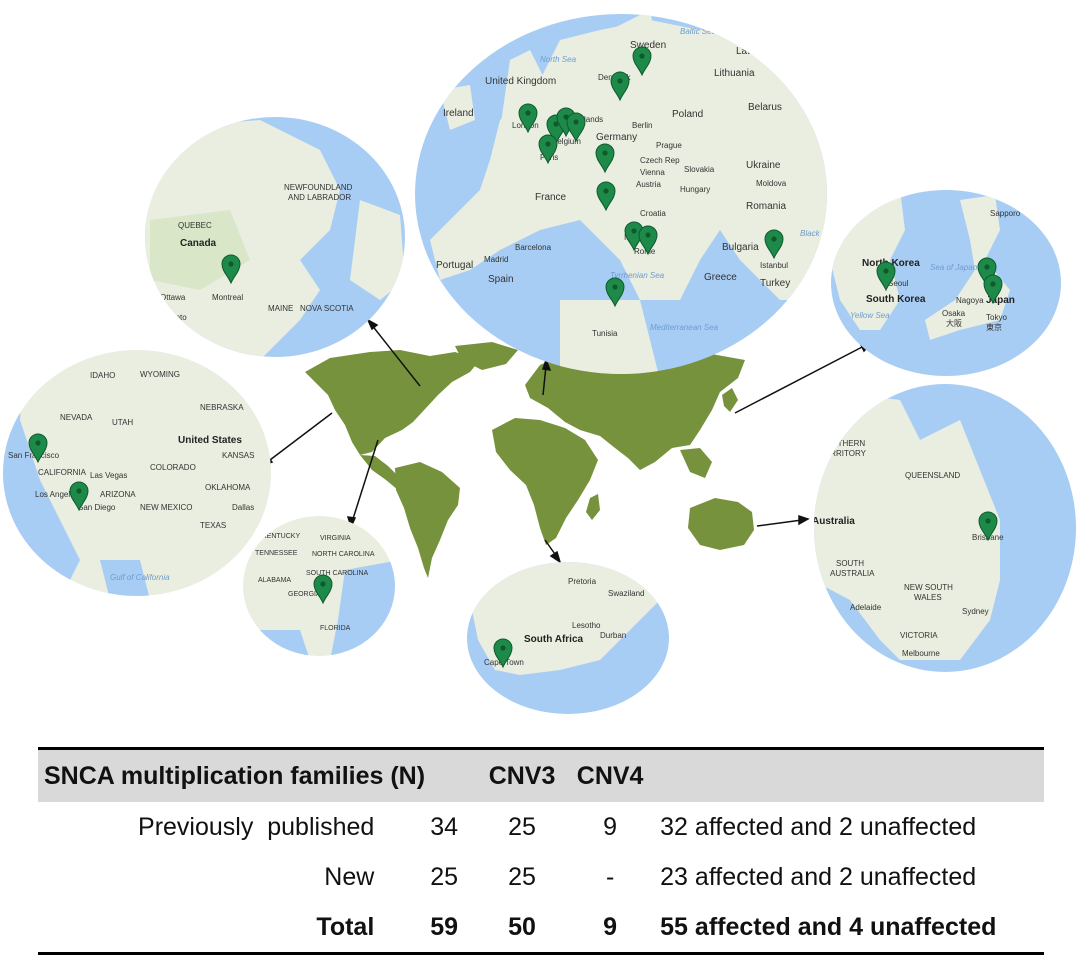 This screenshot has width=1084, height=959. I want to click on label-labrador: AND LABRADOR, so click(319, 197).